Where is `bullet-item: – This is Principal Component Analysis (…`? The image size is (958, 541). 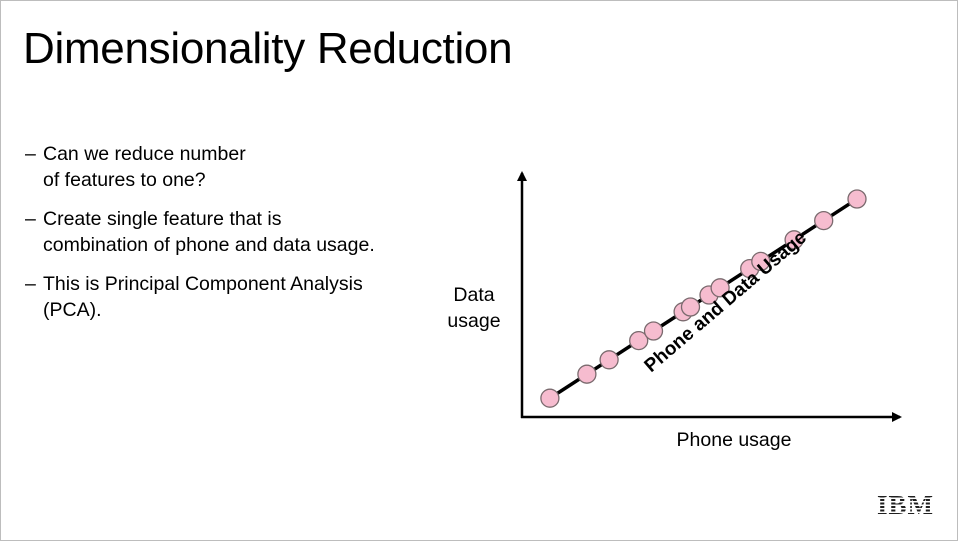
bullet-item: – This is Principal Component Analysis (… is located at coordinates (225, 297).